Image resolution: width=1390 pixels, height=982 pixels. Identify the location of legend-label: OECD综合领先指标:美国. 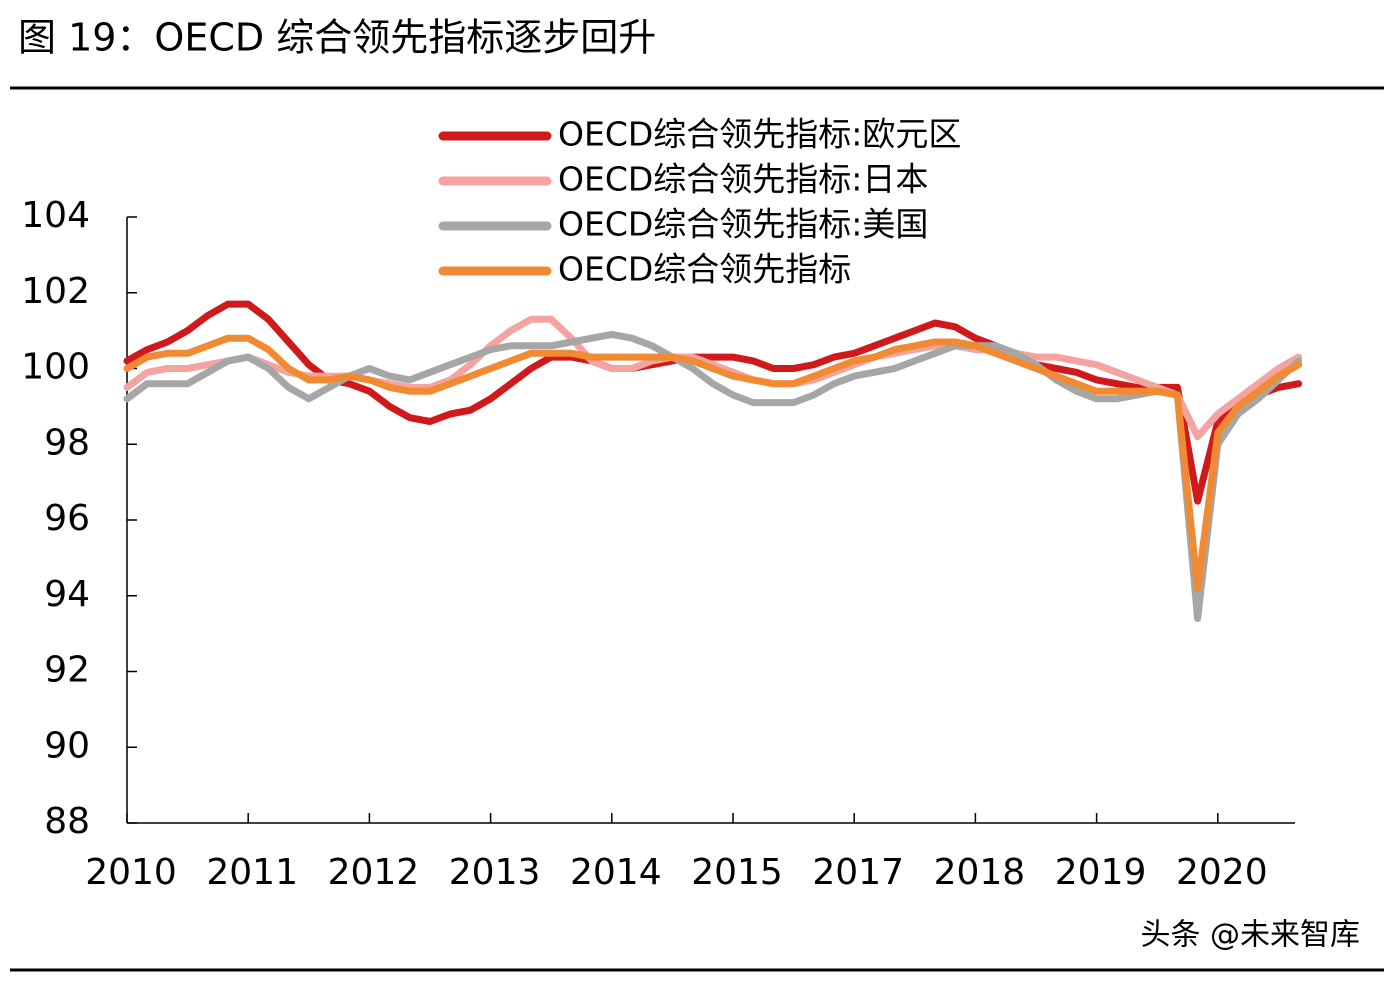
(743, 224).